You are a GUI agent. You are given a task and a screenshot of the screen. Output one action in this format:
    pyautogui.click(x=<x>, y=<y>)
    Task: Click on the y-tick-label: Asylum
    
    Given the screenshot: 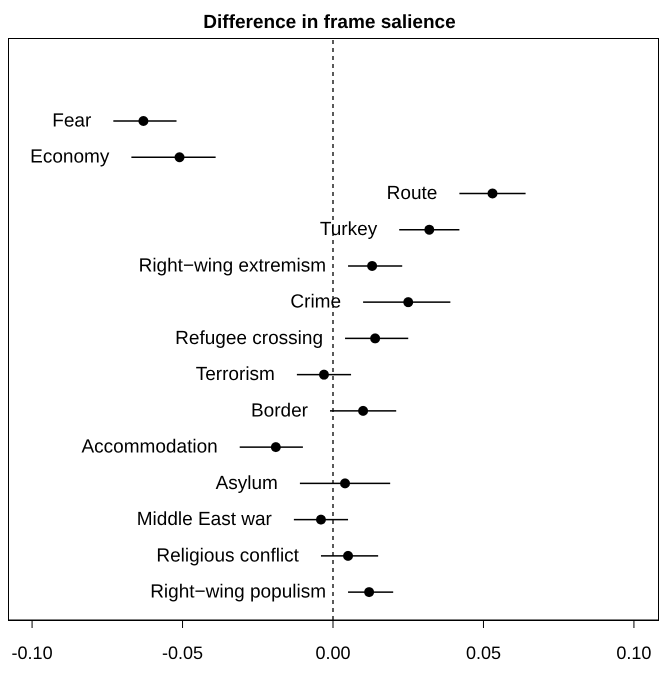 What is the action you would take?
    pyautogui.click(x=247, y=483)
    